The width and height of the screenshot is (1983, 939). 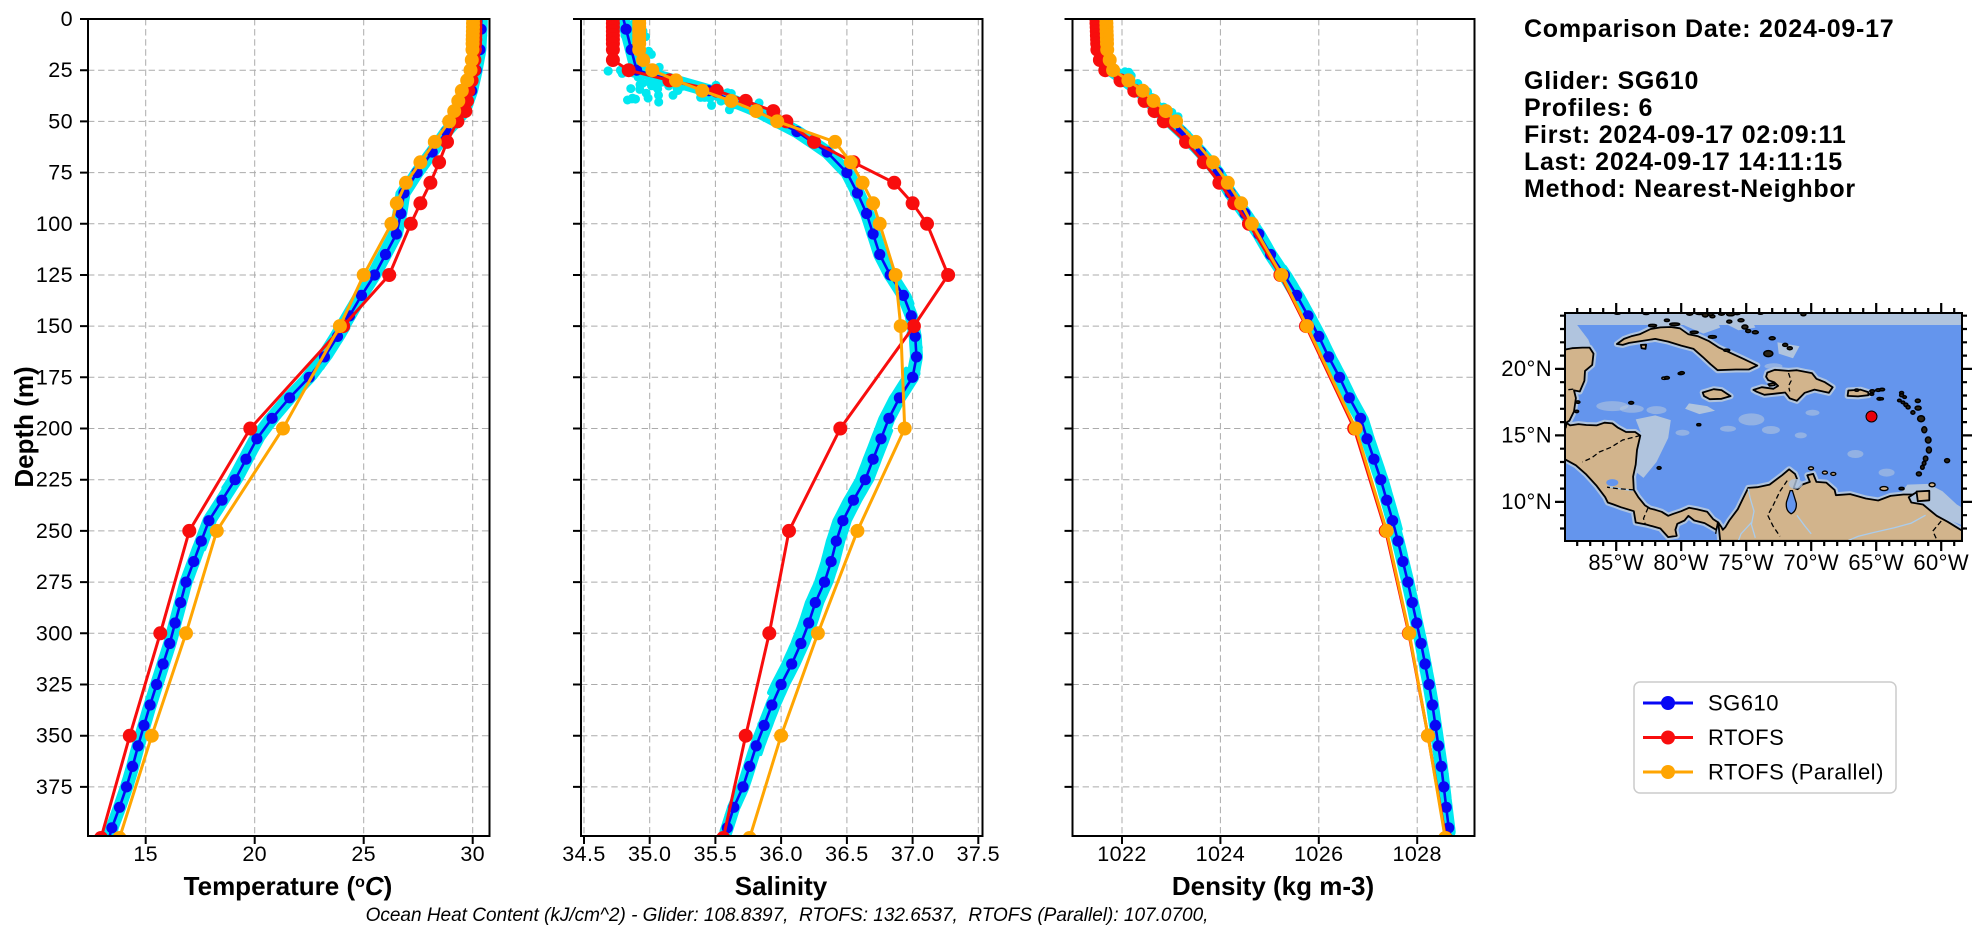 What do you see at coordinates (1743, 703) in the screenshot?
I see `svg-text: SG610` at bounding box center [1743, 703].